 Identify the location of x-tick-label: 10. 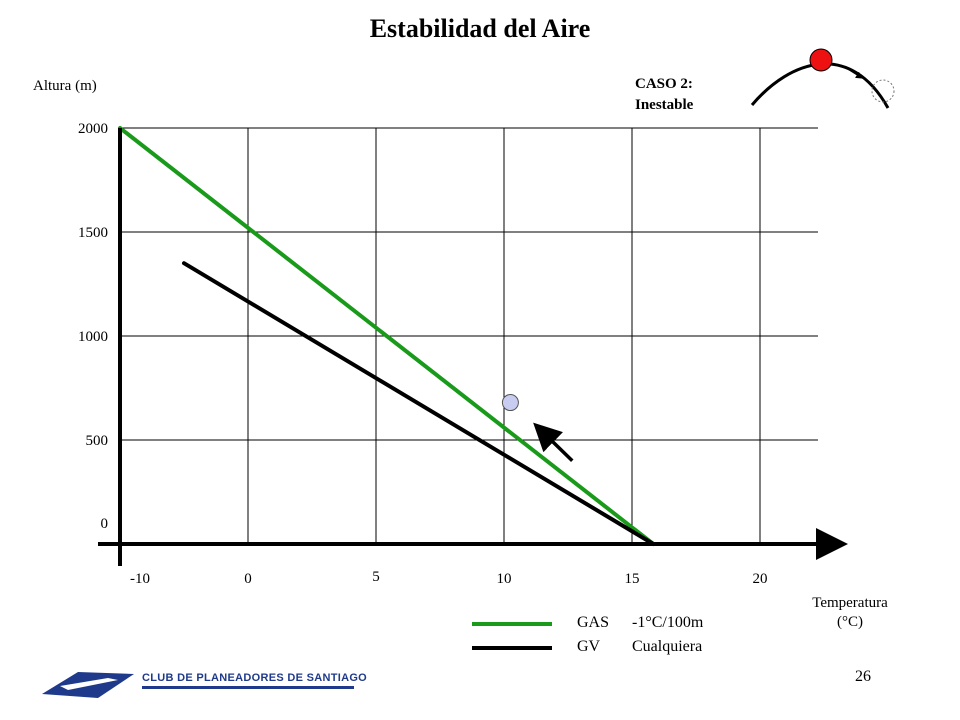
(504, 579).